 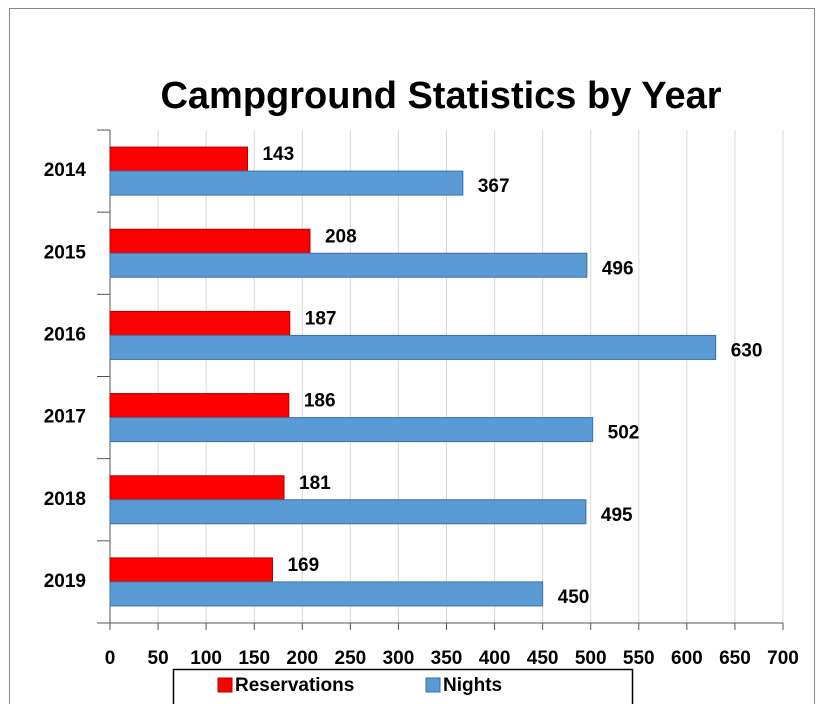 I want to click on data-label: 450, so click(x=574, y=597).